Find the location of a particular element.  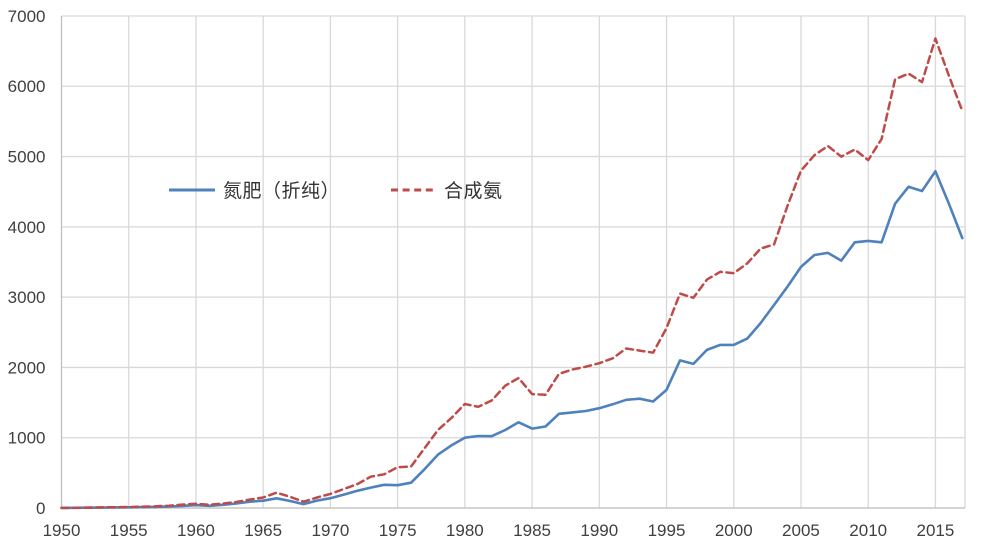

y-tick-label: 7000 is located at coordinates (27, 16).